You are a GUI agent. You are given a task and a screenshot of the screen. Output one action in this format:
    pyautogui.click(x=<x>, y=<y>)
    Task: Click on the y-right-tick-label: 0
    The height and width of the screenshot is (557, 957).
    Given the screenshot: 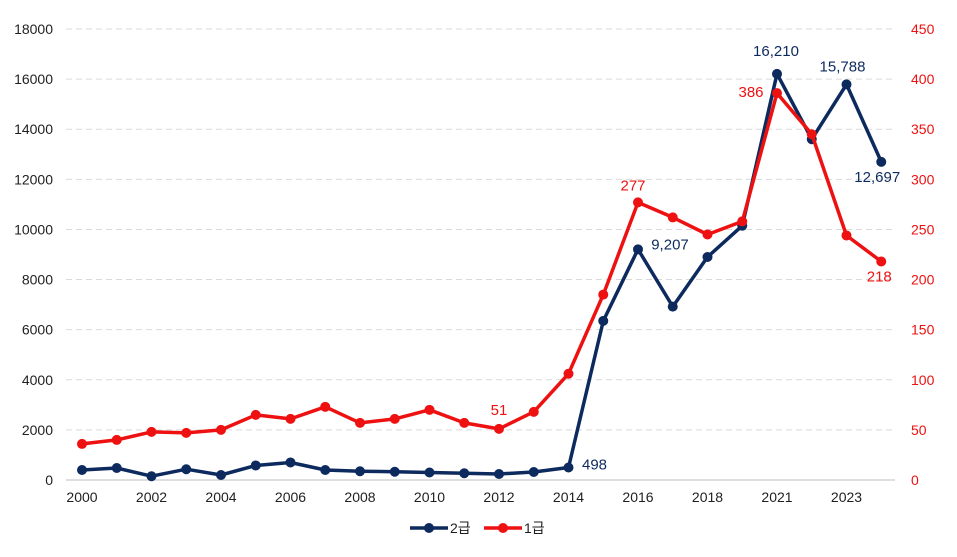 What is the action you would take?
    pyautogui.click(x=915, y=480)
    